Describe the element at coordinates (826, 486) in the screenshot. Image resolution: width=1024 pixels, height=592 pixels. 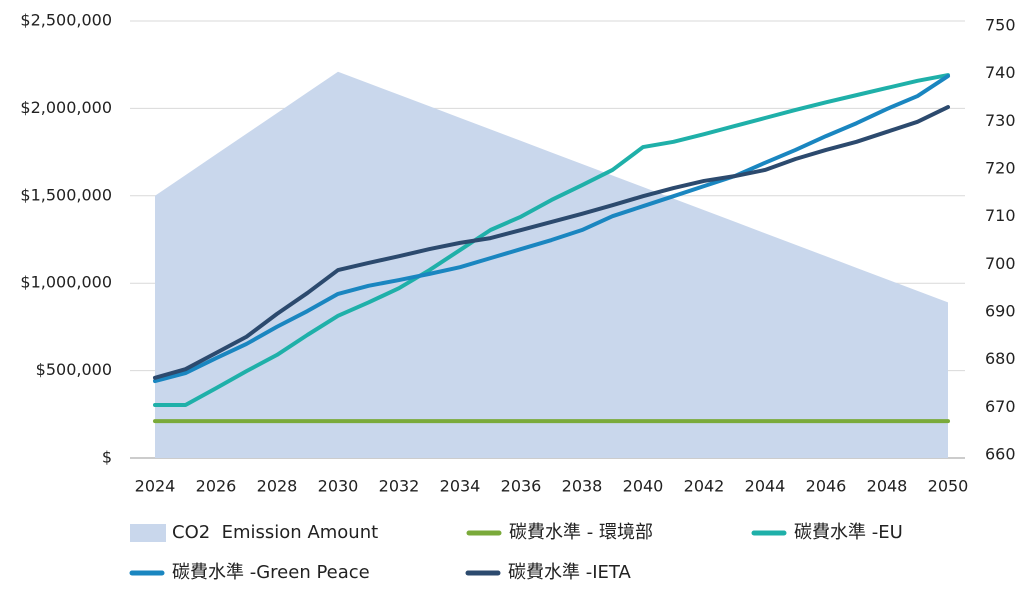
I see `x-tick-label: 2046` at that location.